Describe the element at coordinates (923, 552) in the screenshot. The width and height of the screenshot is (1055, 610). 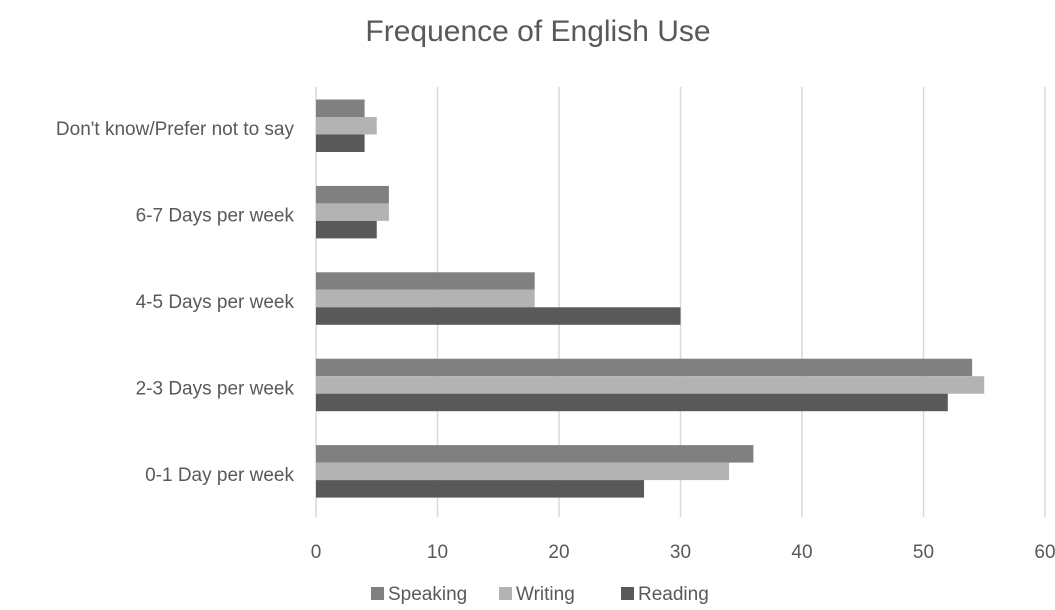
I see `x-tick-label: 50` at that location.